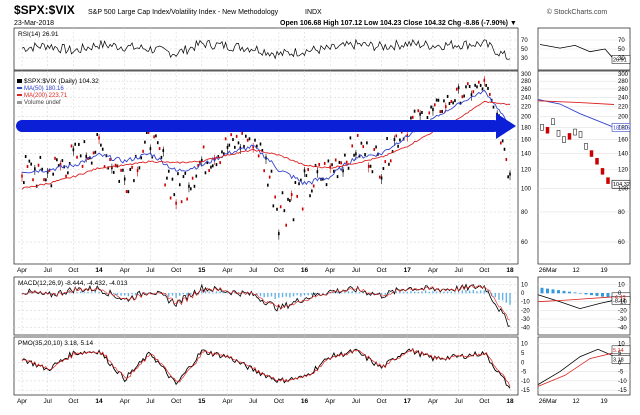 The width and height of the screenshot is (640, 415). What do you see at coordinates (46, 96) in the screenshot?
I see `legend-ma200: MA(200) 223.71` at bounding box center [46, 96].